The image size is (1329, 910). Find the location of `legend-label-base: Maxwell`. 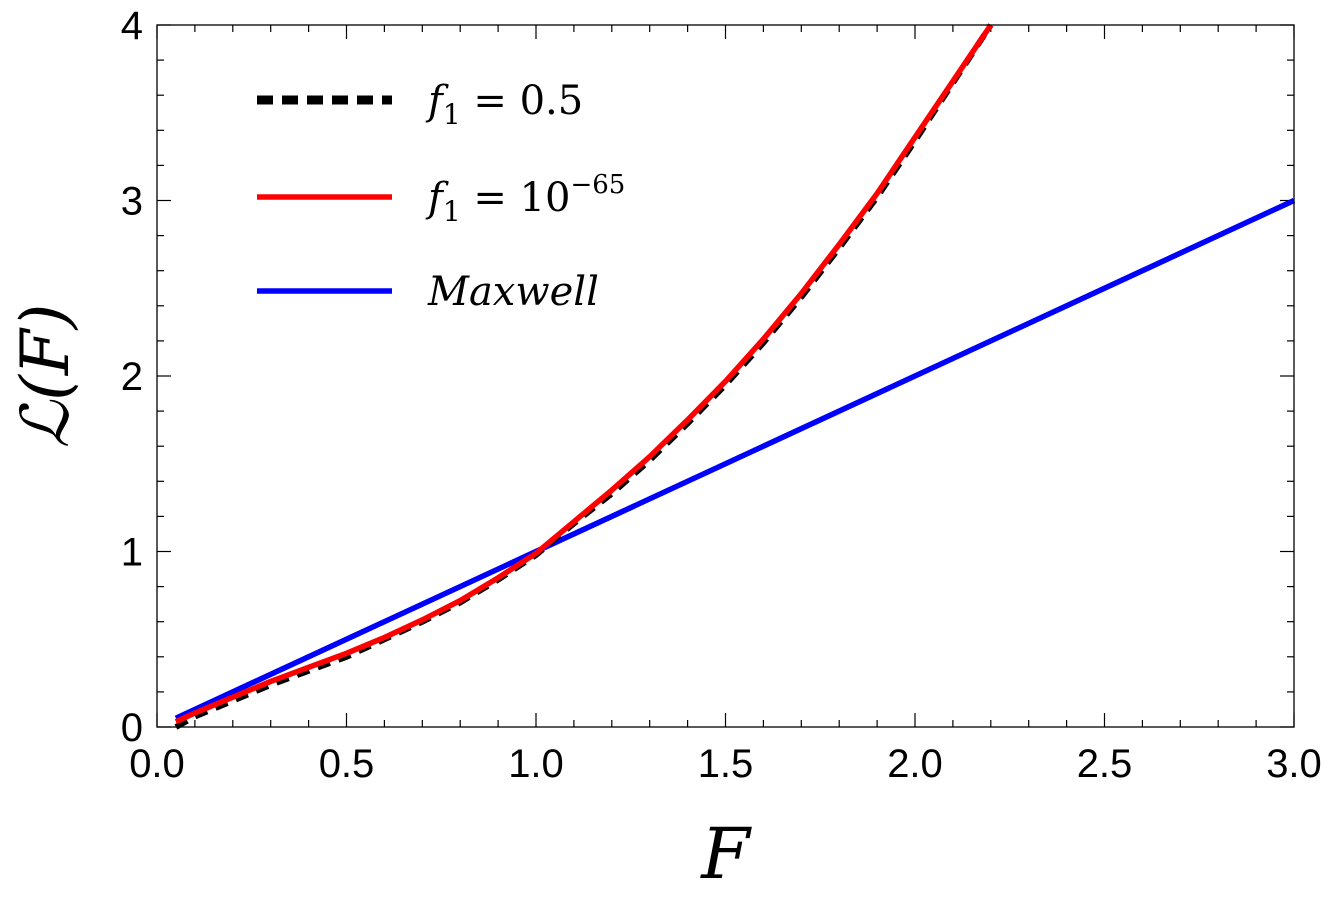

legend-label-base: Maxwell is located at coordinates (513, 292).